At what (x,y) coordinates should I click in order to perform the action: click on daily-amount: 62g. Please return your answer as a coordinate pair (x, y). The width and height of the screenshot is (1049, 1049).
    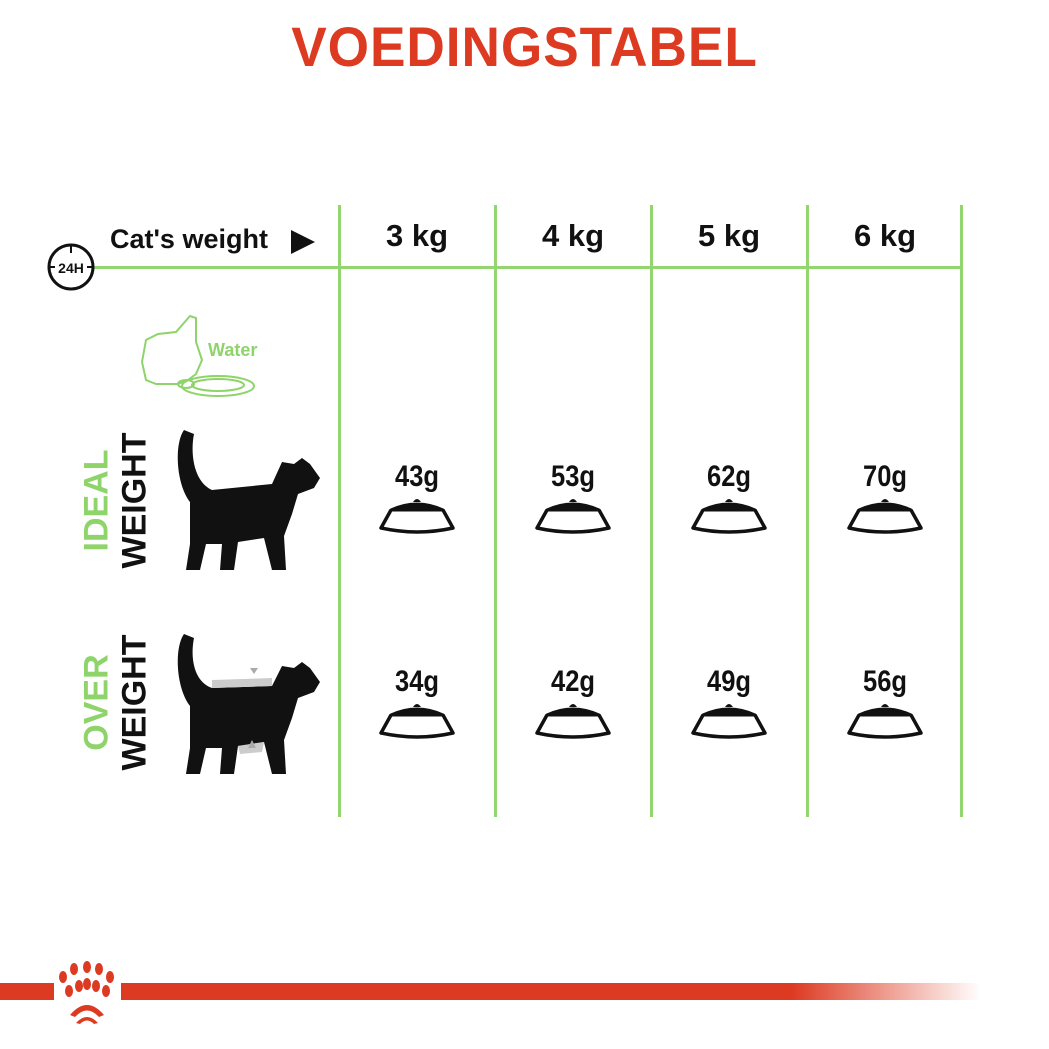
    Looking at the image, I should click on (729, 476).